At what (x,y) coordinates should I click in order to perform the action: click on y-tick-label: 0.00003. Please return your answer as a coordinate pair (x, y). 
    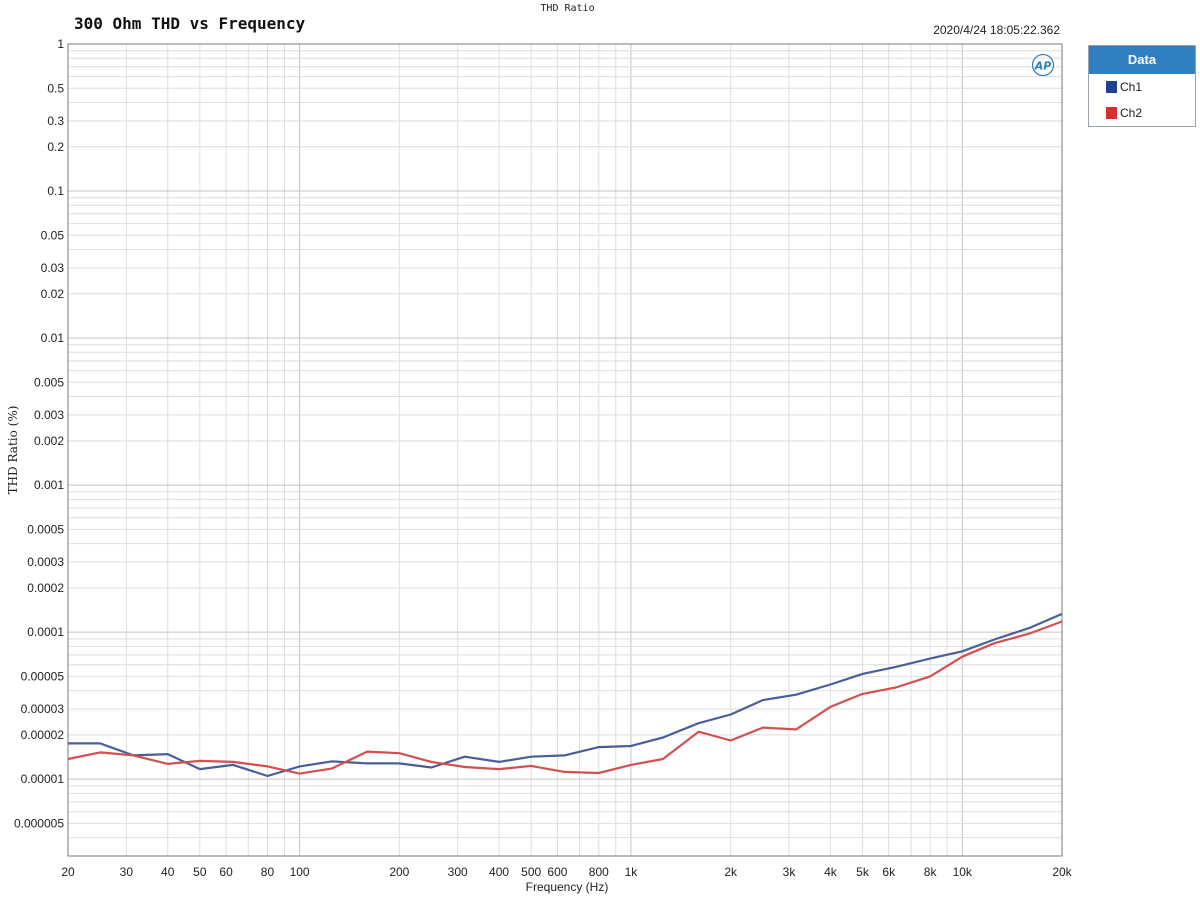
    Looking at the image, I should click on (43, 709).